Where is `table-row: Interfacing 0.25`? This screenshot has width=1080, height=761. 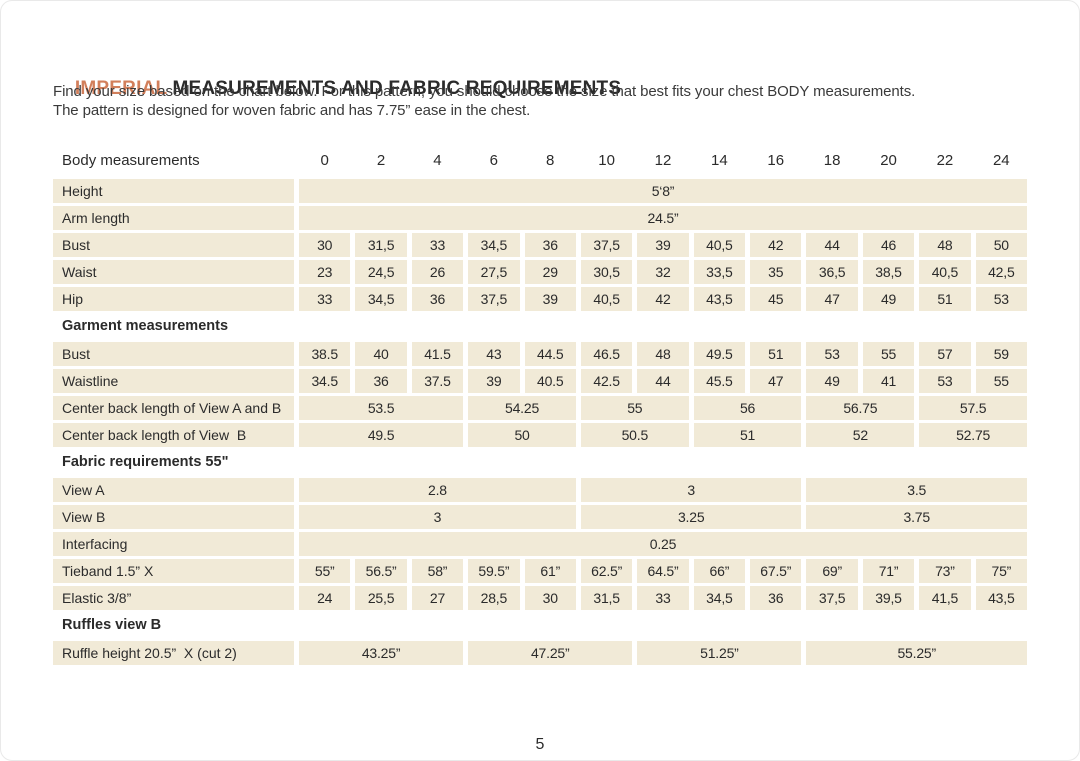 table-row: Interfacing 0.25 is located at coordinates (540, 544).